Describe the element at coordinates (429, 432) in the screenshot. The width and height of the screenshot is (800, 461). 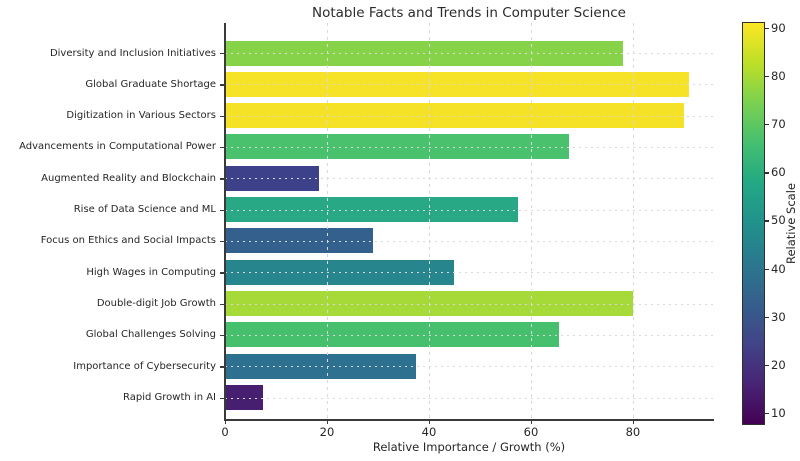
I see `x-tick-label: 40` at that location.